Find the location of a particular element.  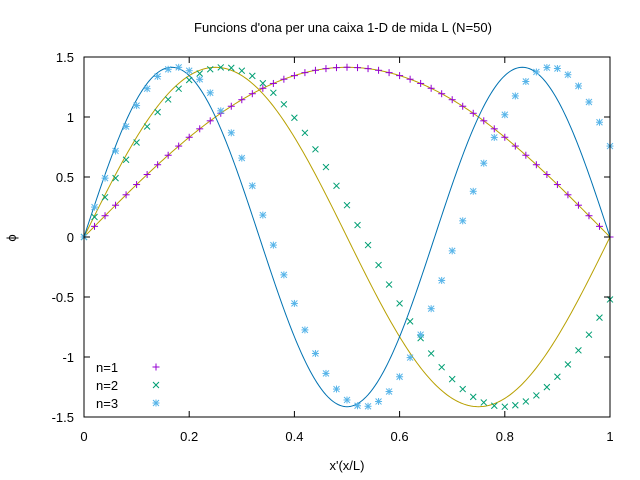

y-tick-label-6: -1.5 is located at coordinates (63, 417).